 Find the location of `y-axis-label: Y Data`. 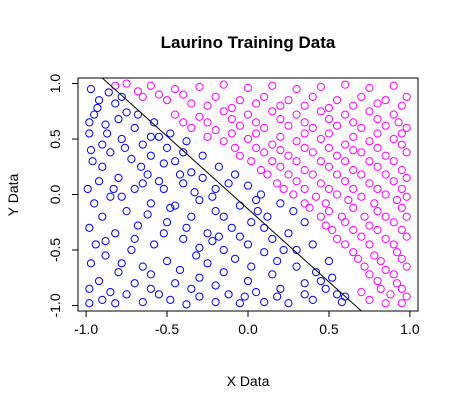

y-axis-label: Y Data is located at coordinates (13, 195).